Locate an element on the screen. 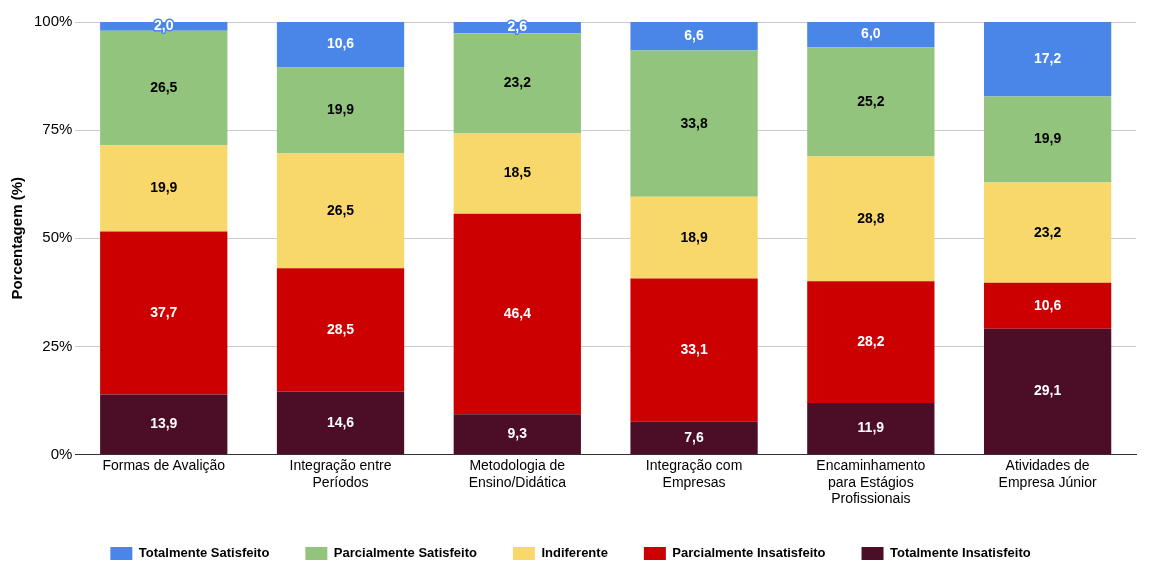 The image size is (1156, 570). data-label: 6,6 is located at coordinates (694, 35).